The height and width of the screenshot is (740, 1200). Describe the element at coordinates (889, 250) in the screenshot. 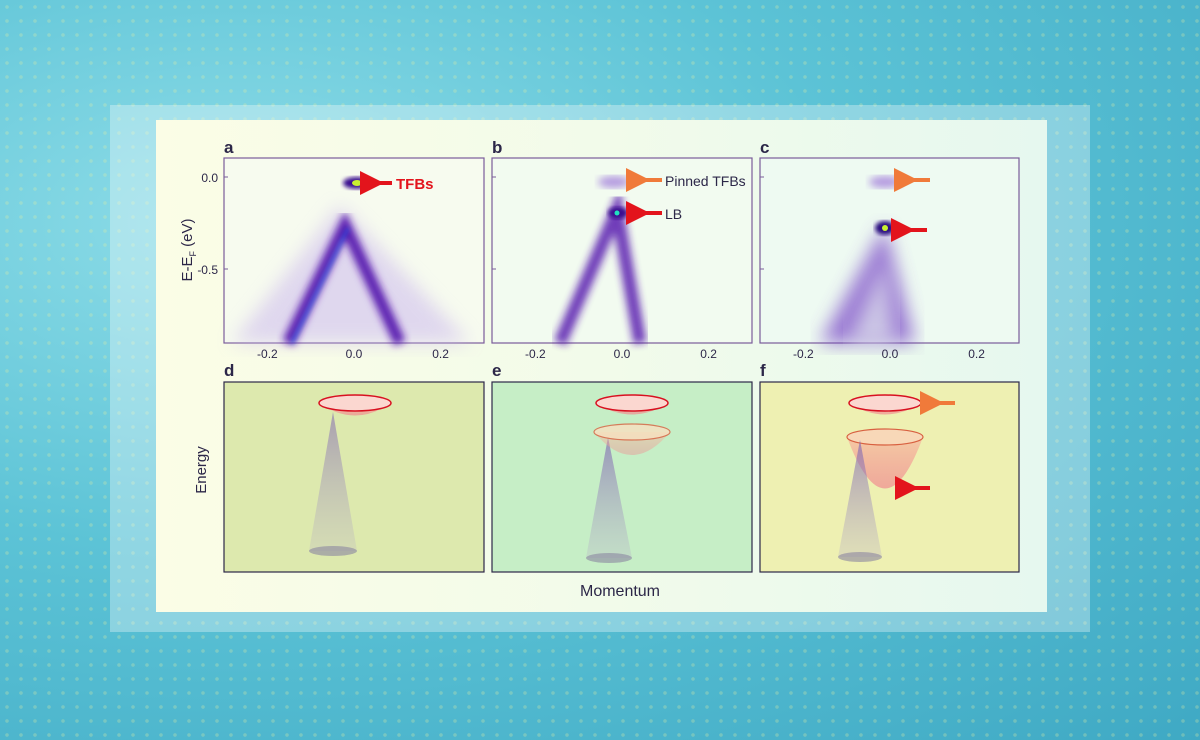

I see `panel-c` at that location.